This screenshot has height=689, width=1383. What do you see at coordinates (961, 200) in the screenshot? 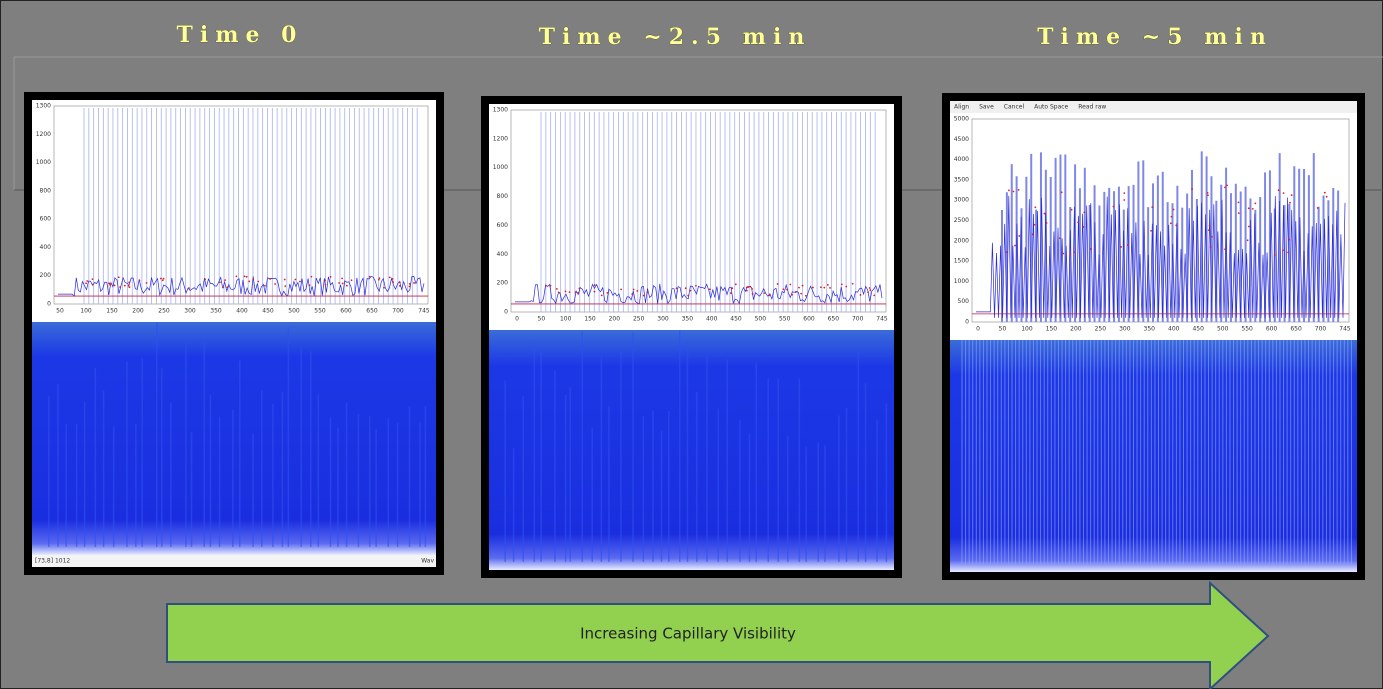
I see `y-tick-label: 3000` at bounding box center [961, 200].